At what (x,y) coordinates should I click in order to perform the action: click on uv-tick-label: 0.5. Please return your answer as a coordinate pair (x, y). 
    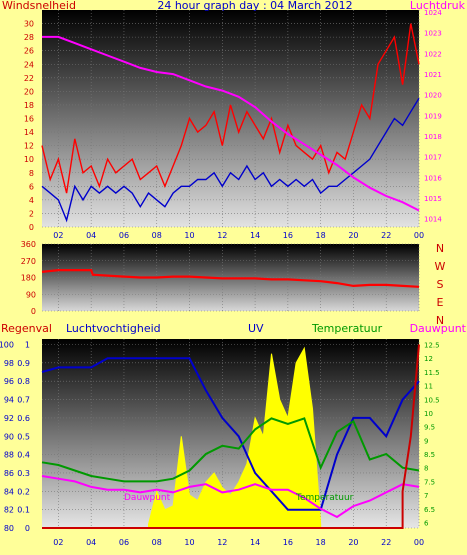
    Looking at the image, I should click on (23, 436).